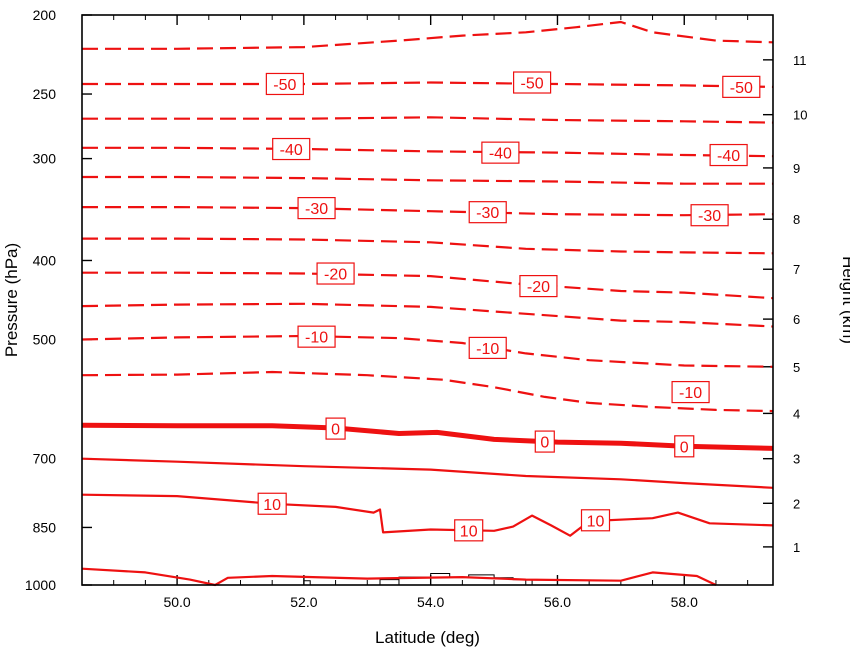  Describe the element at coordinates (45, 159) in the screenshot. I see `pressure-tick-label: 300` at that location.